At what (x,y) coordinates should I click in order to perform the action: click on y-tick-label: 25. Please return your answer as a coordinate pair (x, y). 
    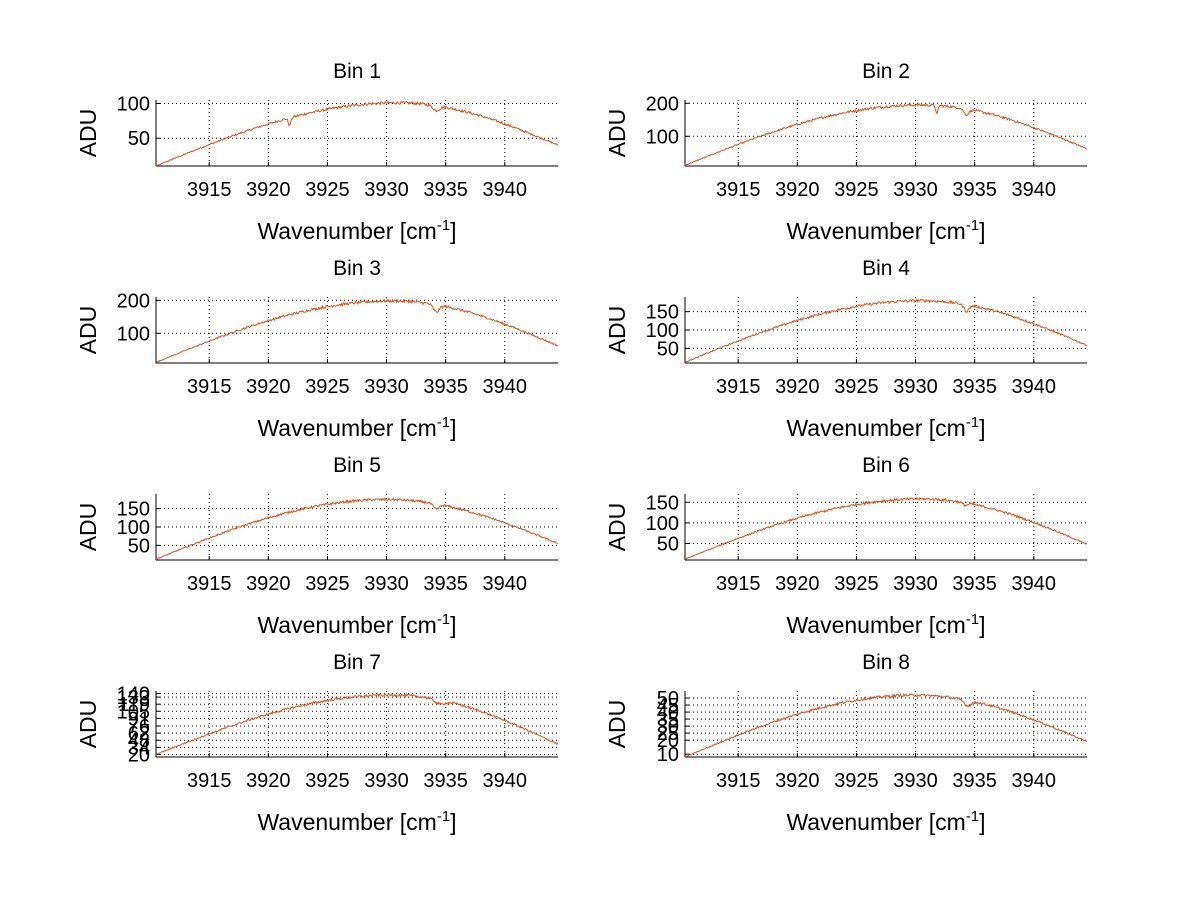
    Looking at the image, I should click on (668, 734).